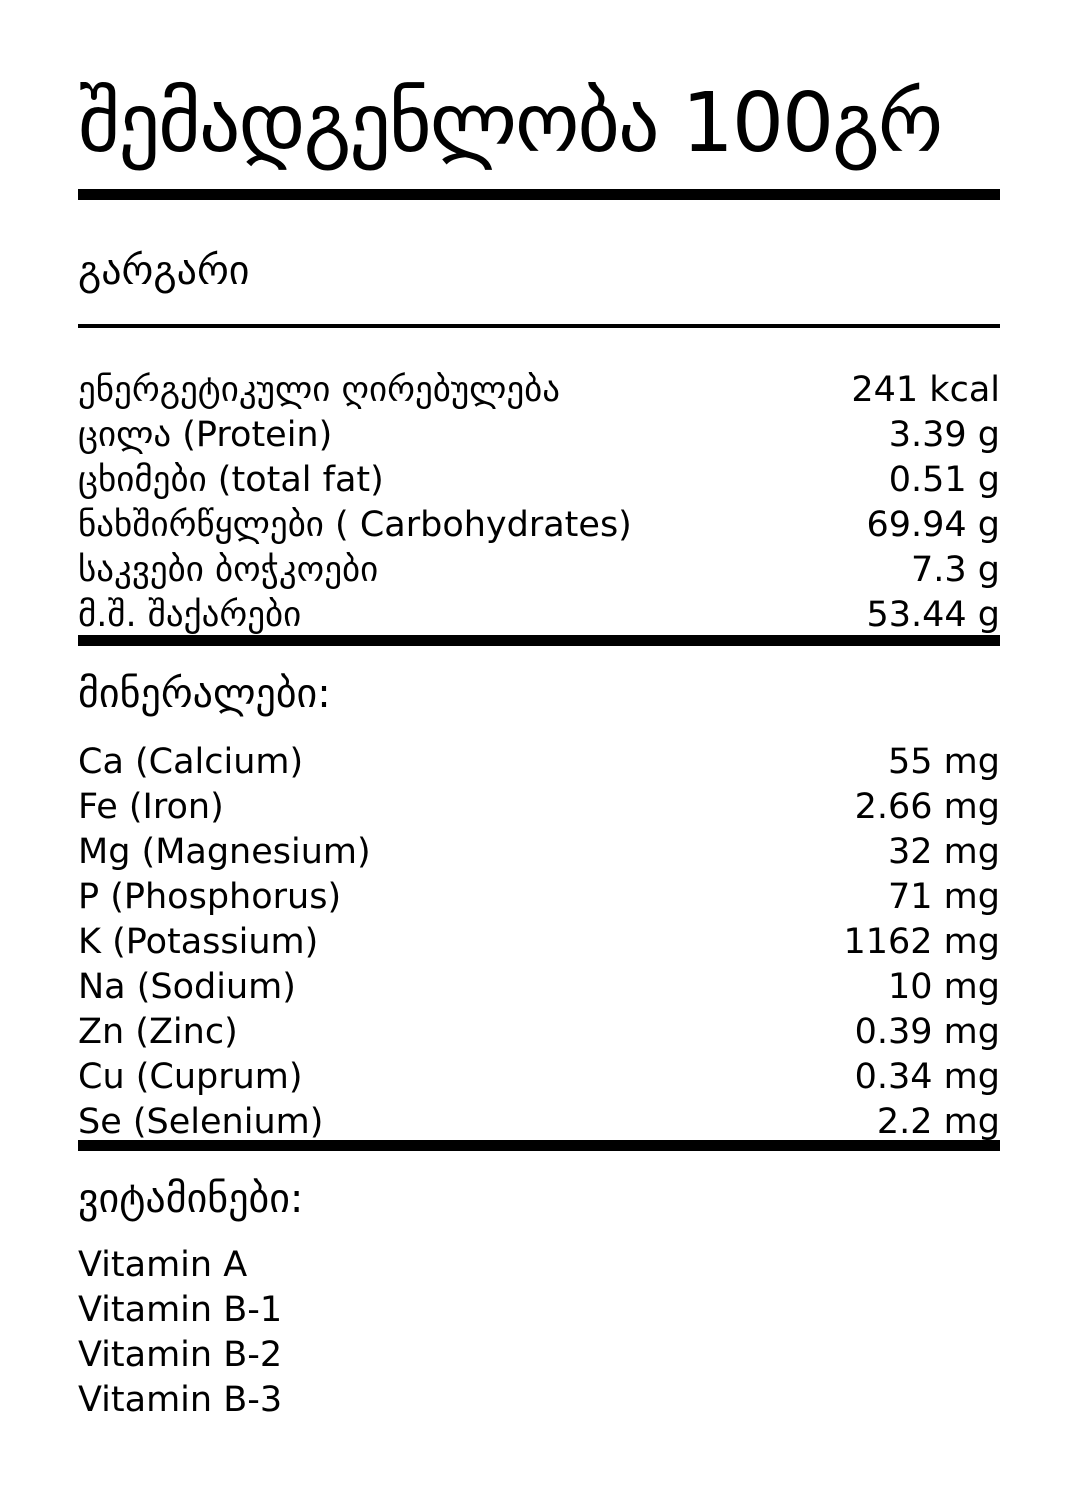  What do you see at coordinates (231, 480) in the screenshot?
I see `nutrient-label: ცხიმები (total fat)` at bounding box center [231, 480].